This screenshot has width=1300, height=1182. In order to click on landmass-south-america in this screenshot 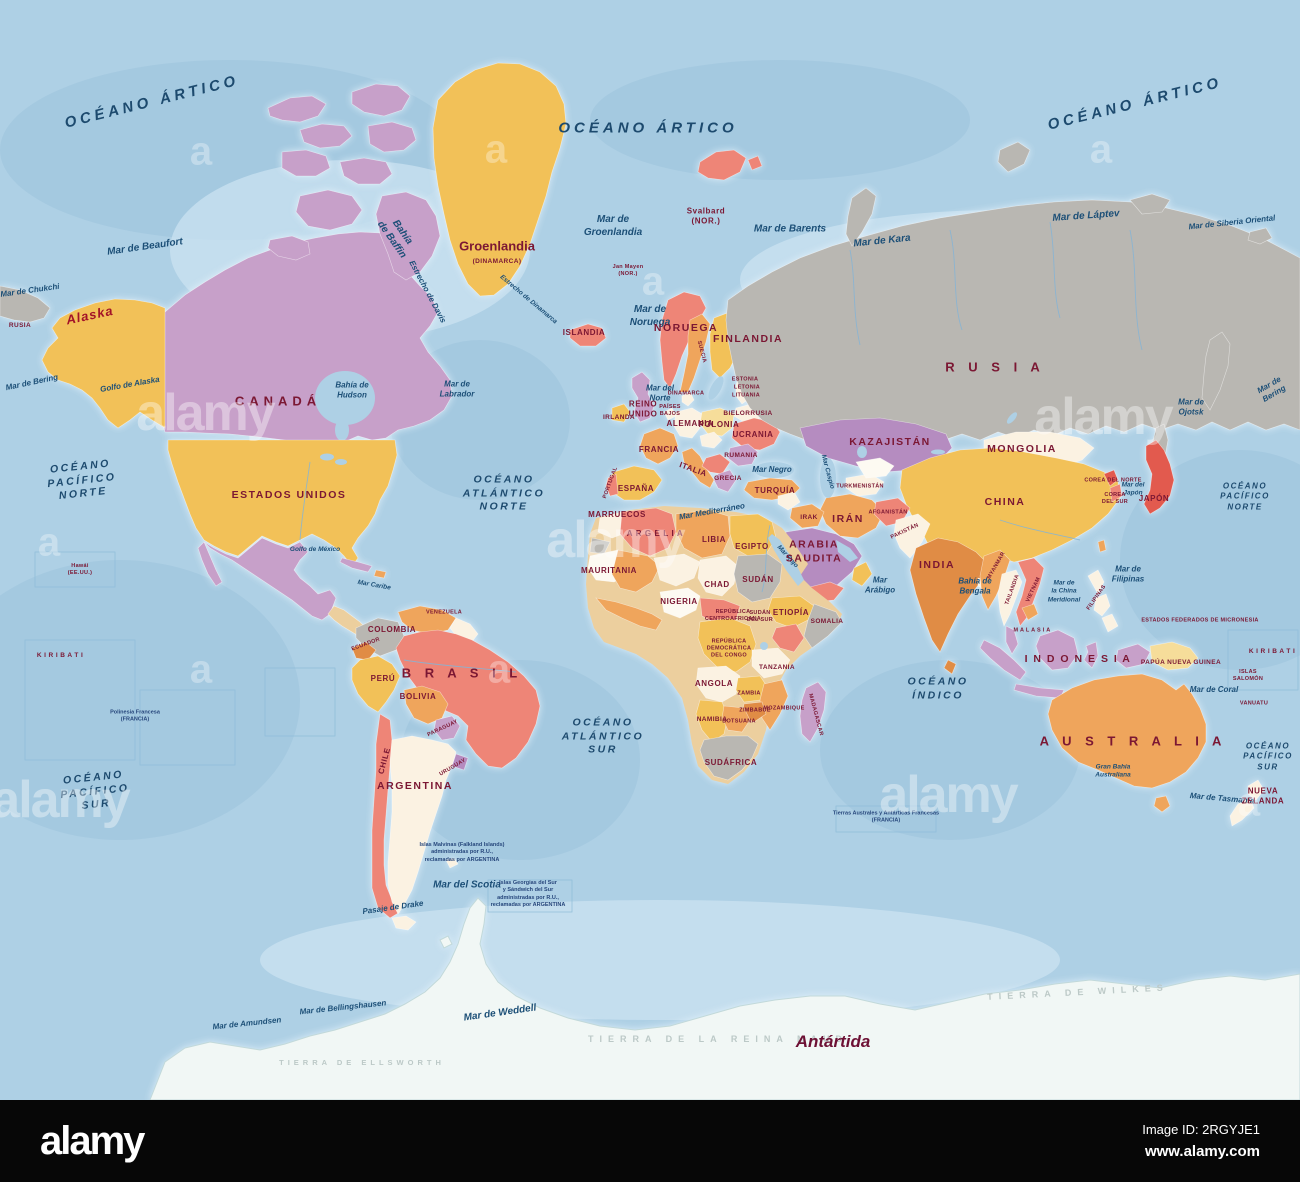, I will do `click(446, 768)`.